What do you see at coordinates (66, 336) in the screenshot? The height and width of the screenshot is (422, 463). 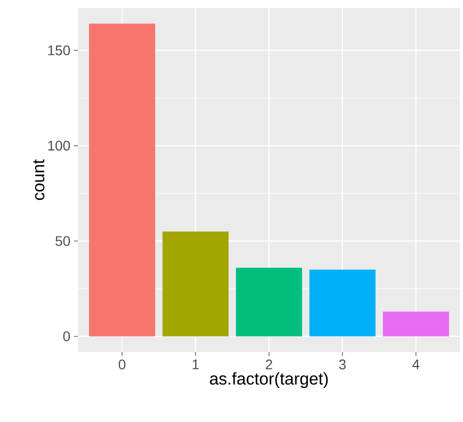 I see `y-tick-label: 0` at bounding box center [66, 336].